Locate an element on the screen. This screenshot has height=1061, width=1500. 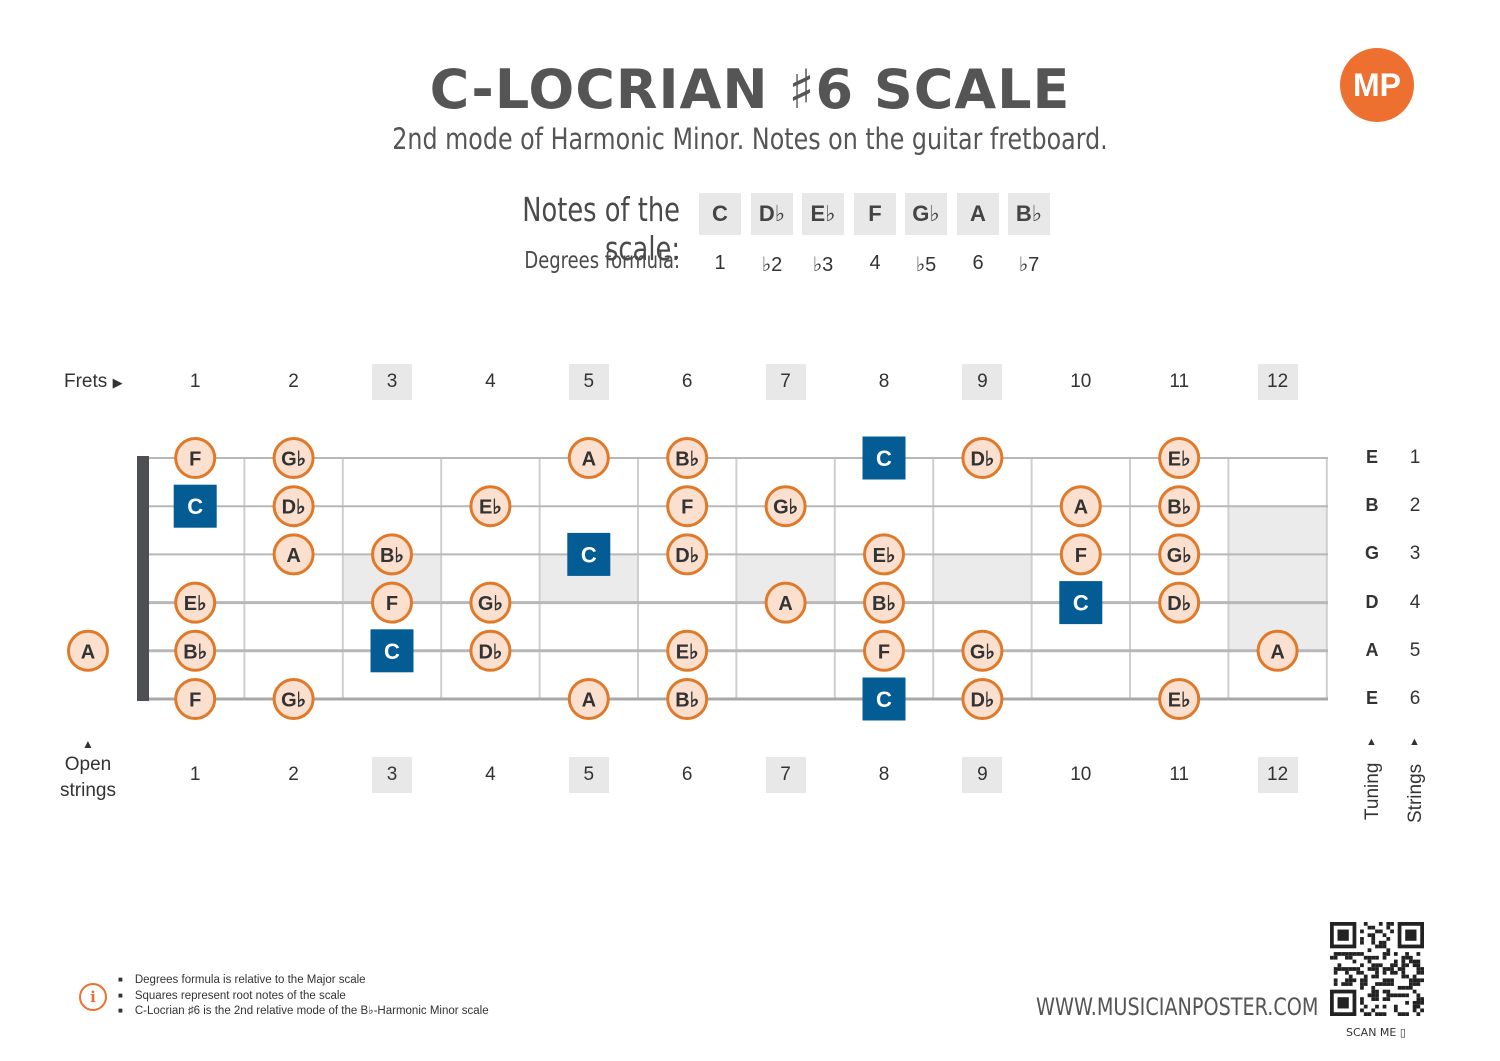
scale-degree: ♭3 is located at coordinates (823, 265).